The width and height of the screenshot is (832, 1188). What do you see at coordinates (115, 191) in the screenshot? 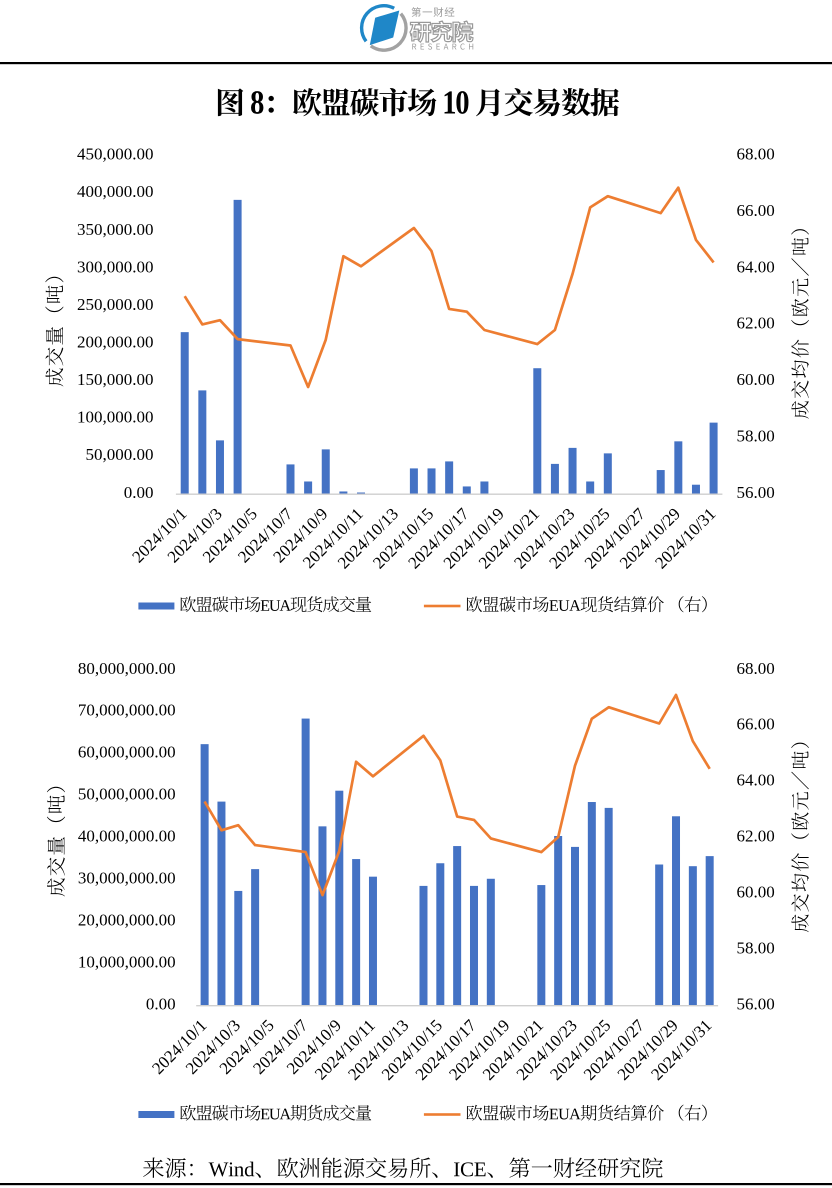
I see `svg-text: 400,000.00` at bounding box center [115, 191].